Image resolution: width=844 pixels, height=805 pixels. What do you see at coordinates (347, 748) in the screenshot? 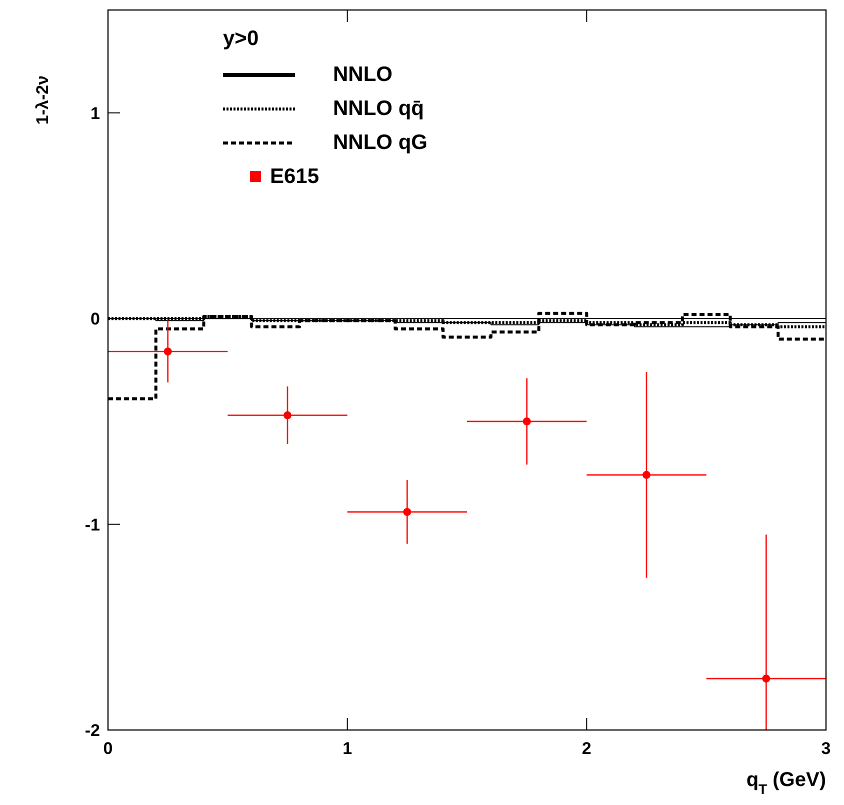
I see `x-tick-label: 1` at bounding box center [347, 748].